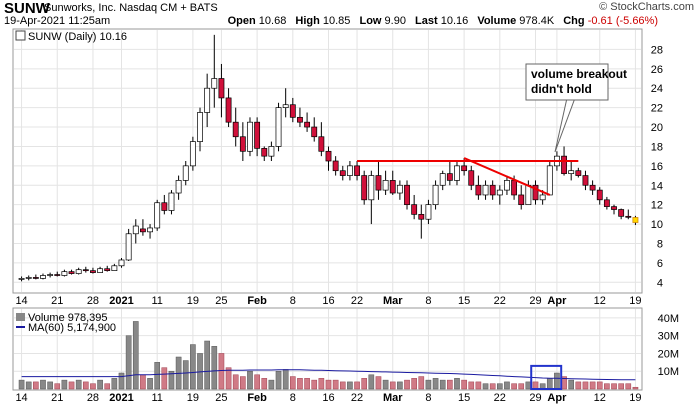  I want to click on callout-line2: didn't hold, so click(561, 89).